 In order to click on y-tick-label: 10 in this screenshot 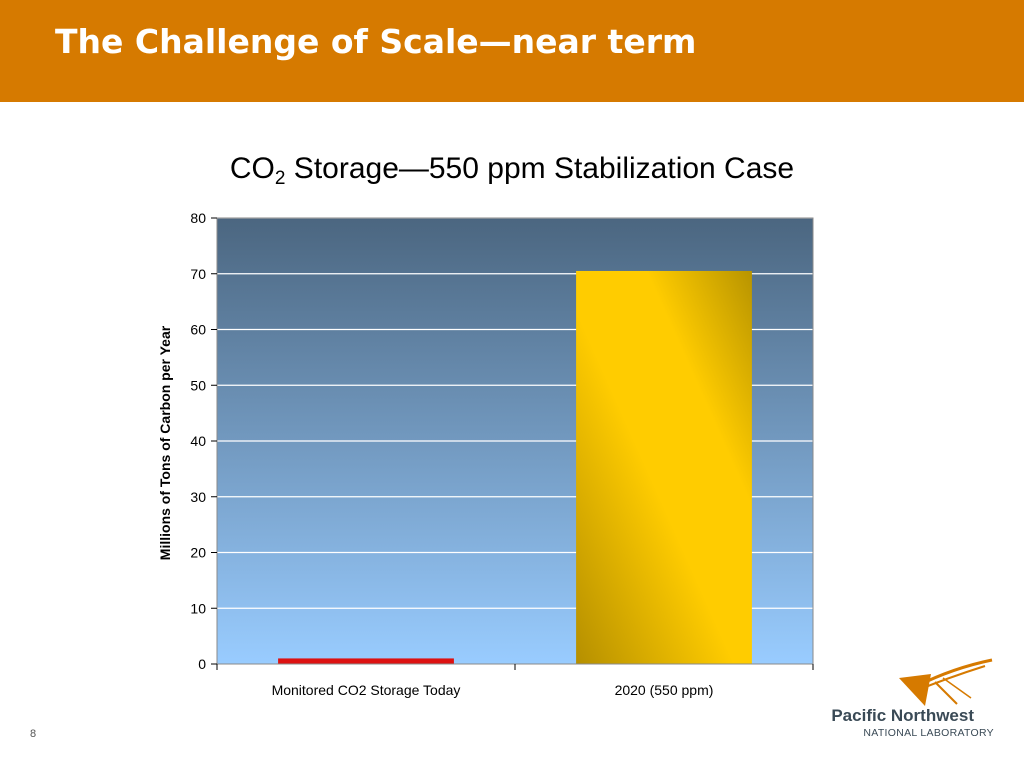, I will do `click(198, 608)`.